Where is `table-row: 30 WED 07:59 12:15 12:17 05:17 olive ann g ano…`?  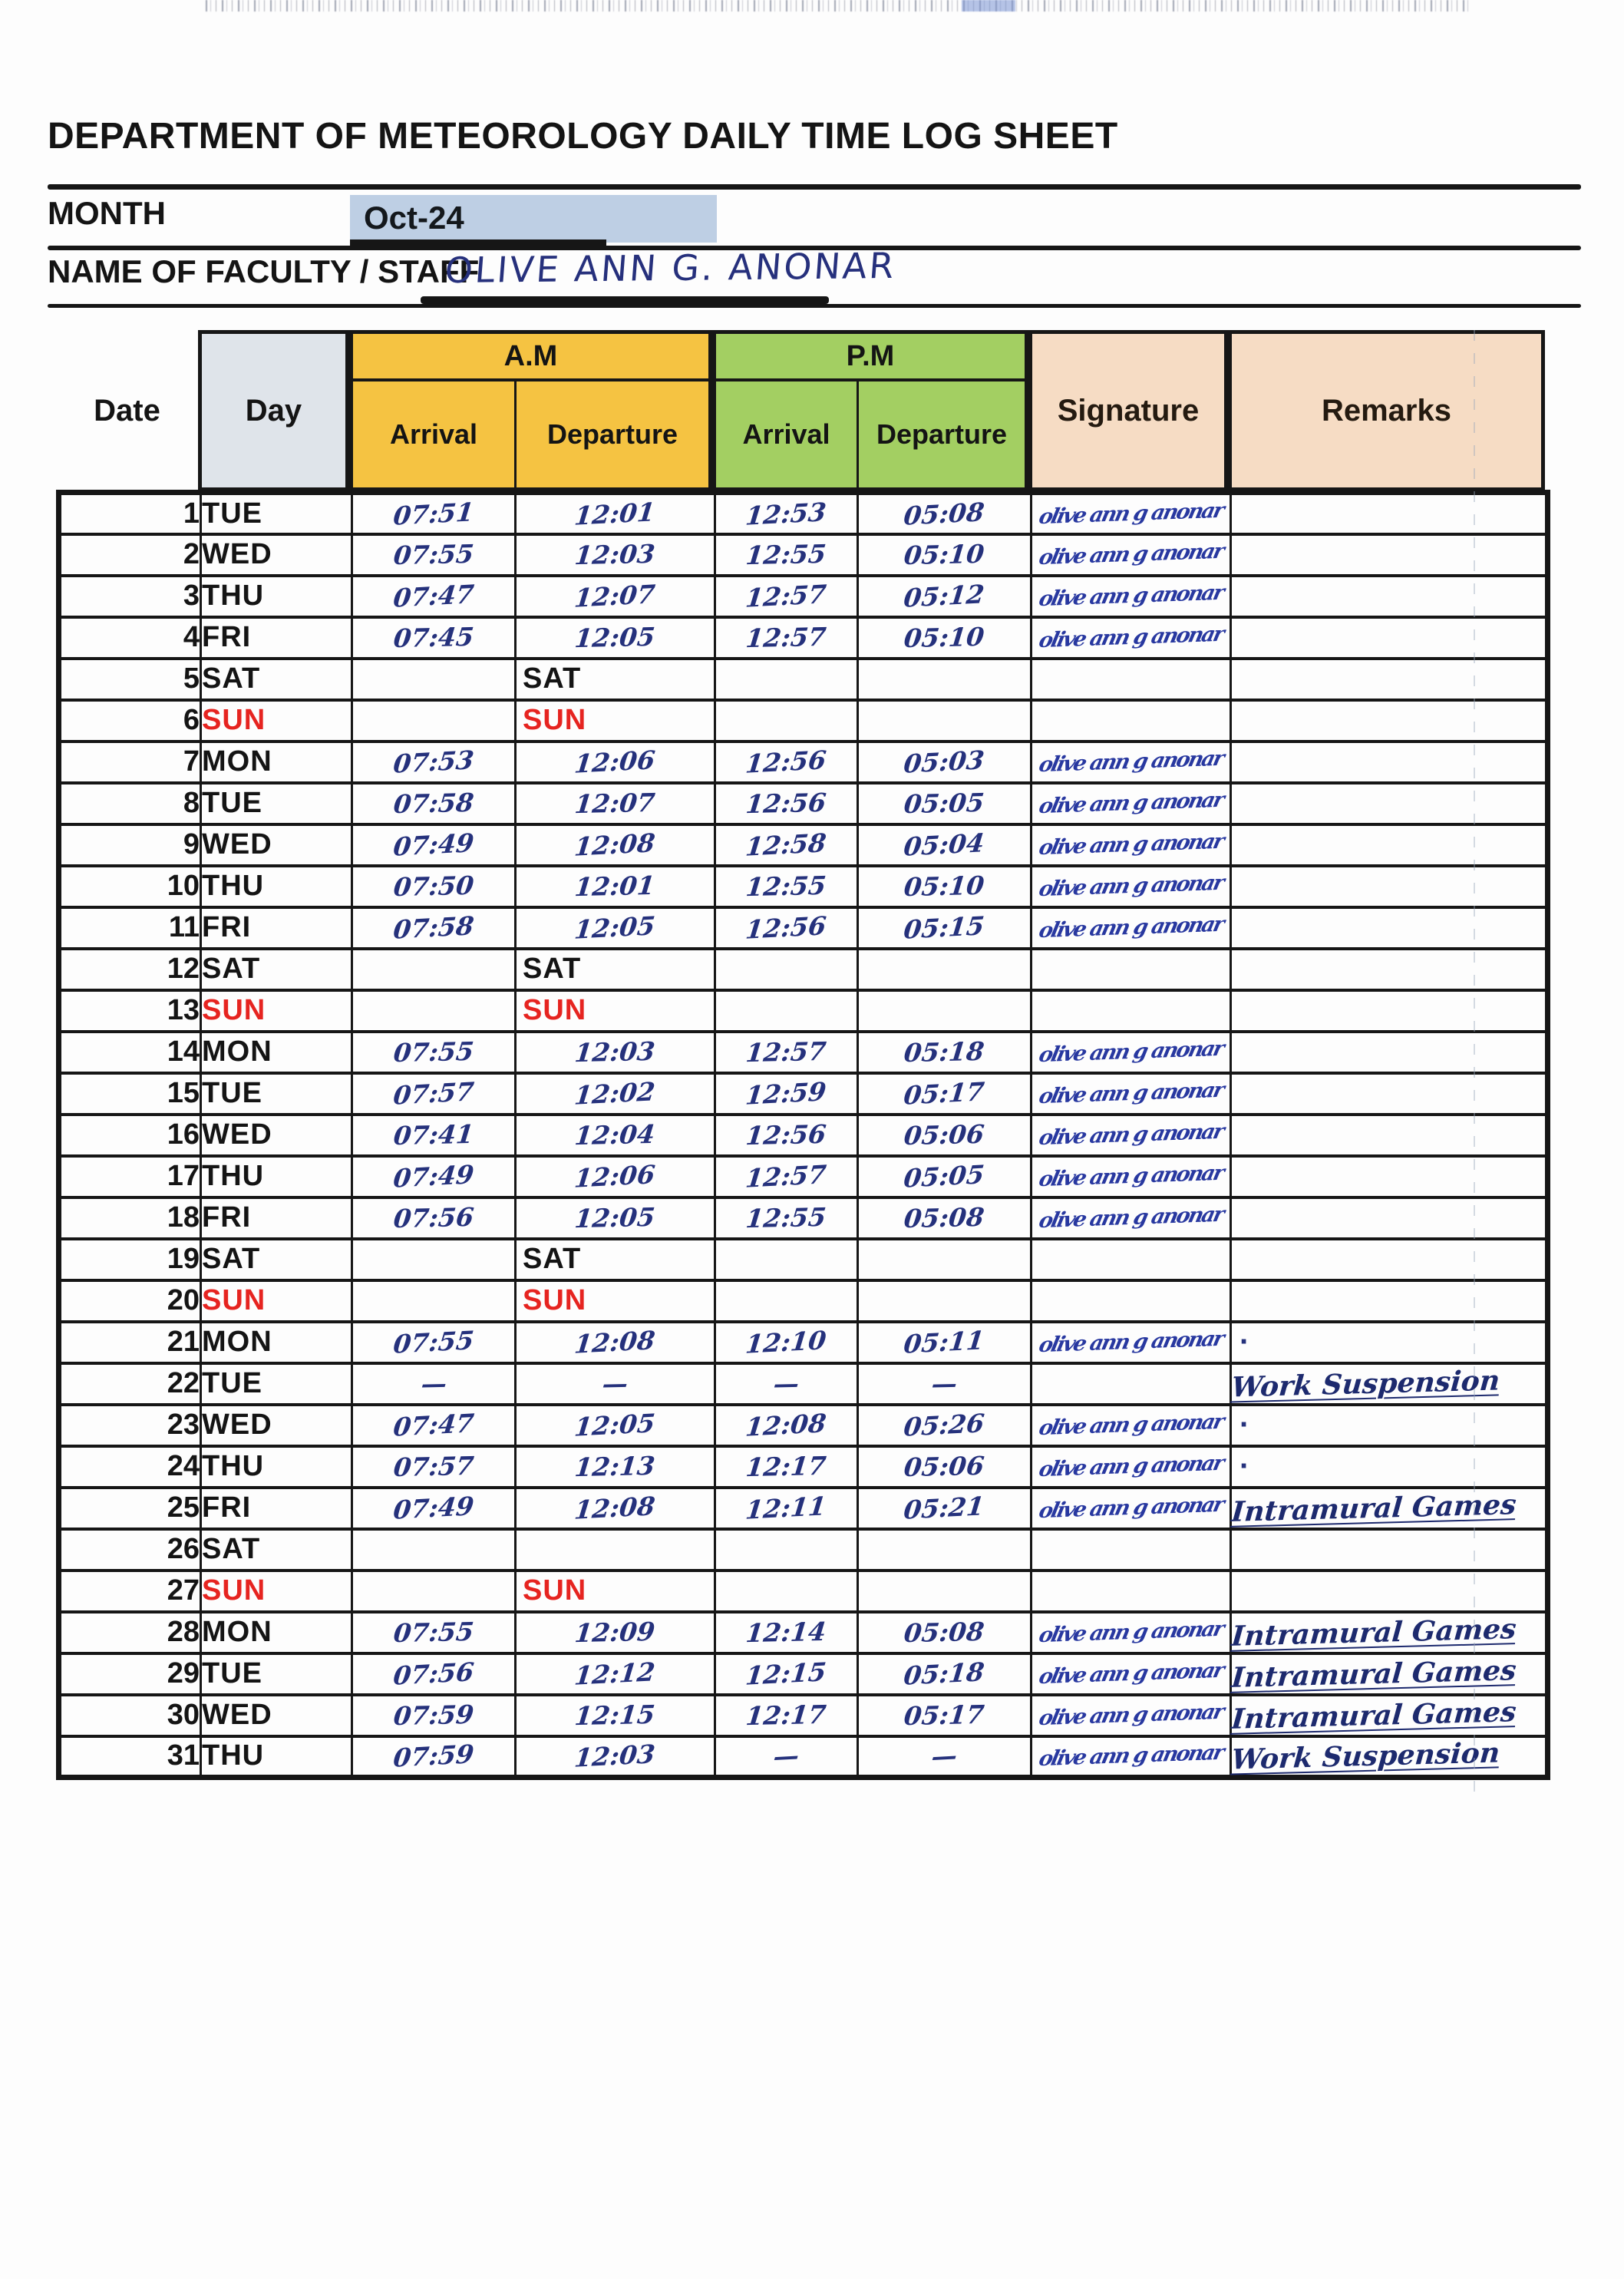
table-row: 30 WED 07:59 12:15 12:17 05:17 olive ann g ano… is located at coordinates (804, 1715).